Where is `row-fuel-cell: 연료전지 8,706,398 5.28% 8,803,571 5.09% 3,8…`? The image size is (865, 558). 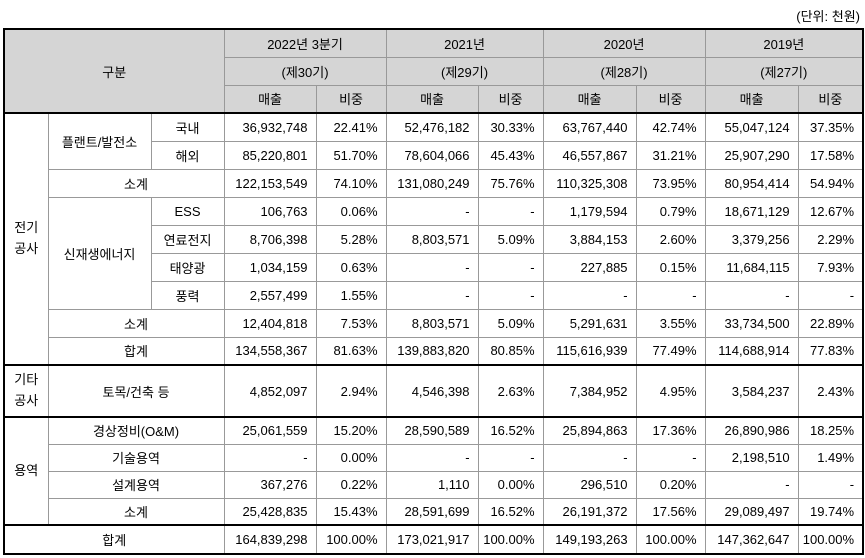
row-fuel-cell: 연료전지 8,706,398 5.28% 8,803,571 5.09% 3,8… is located at coordinates (434, 239).